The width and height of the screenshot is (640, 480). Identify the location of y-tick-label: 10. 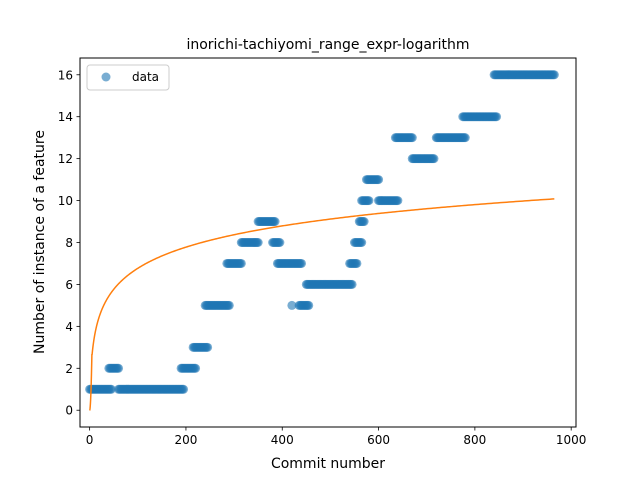
(65, 201).